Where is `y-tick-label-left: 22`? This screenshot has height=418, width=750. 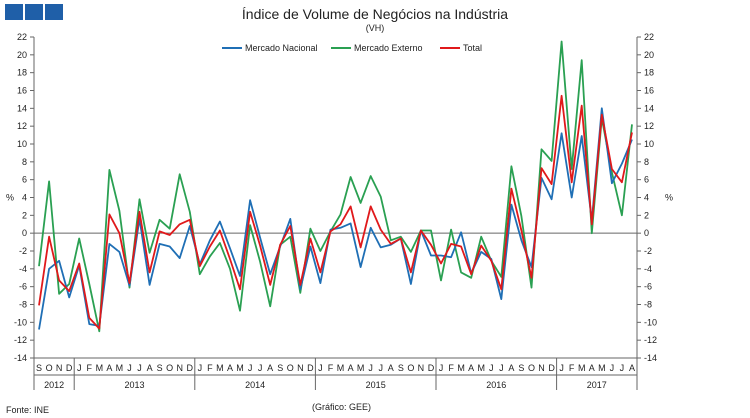
y-tick-label-left: 22 is located at coordinates (22, 37).